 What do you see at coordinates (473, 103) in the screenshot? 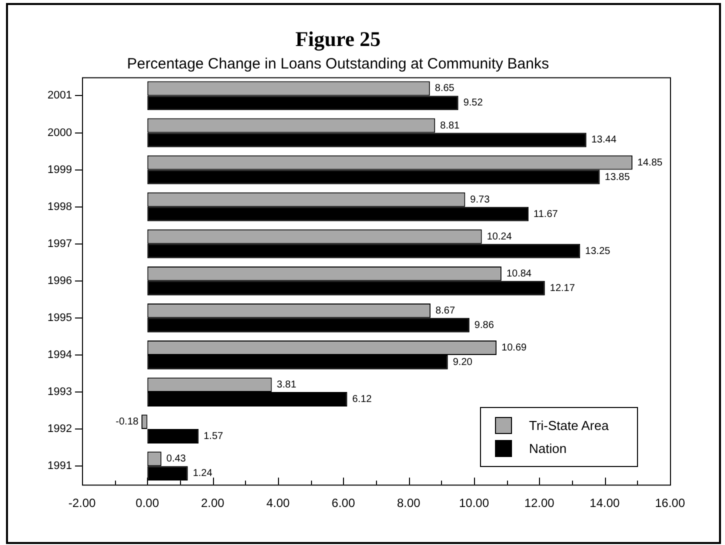
I see `data-label: 9.52` at bounding box center [473, 103].